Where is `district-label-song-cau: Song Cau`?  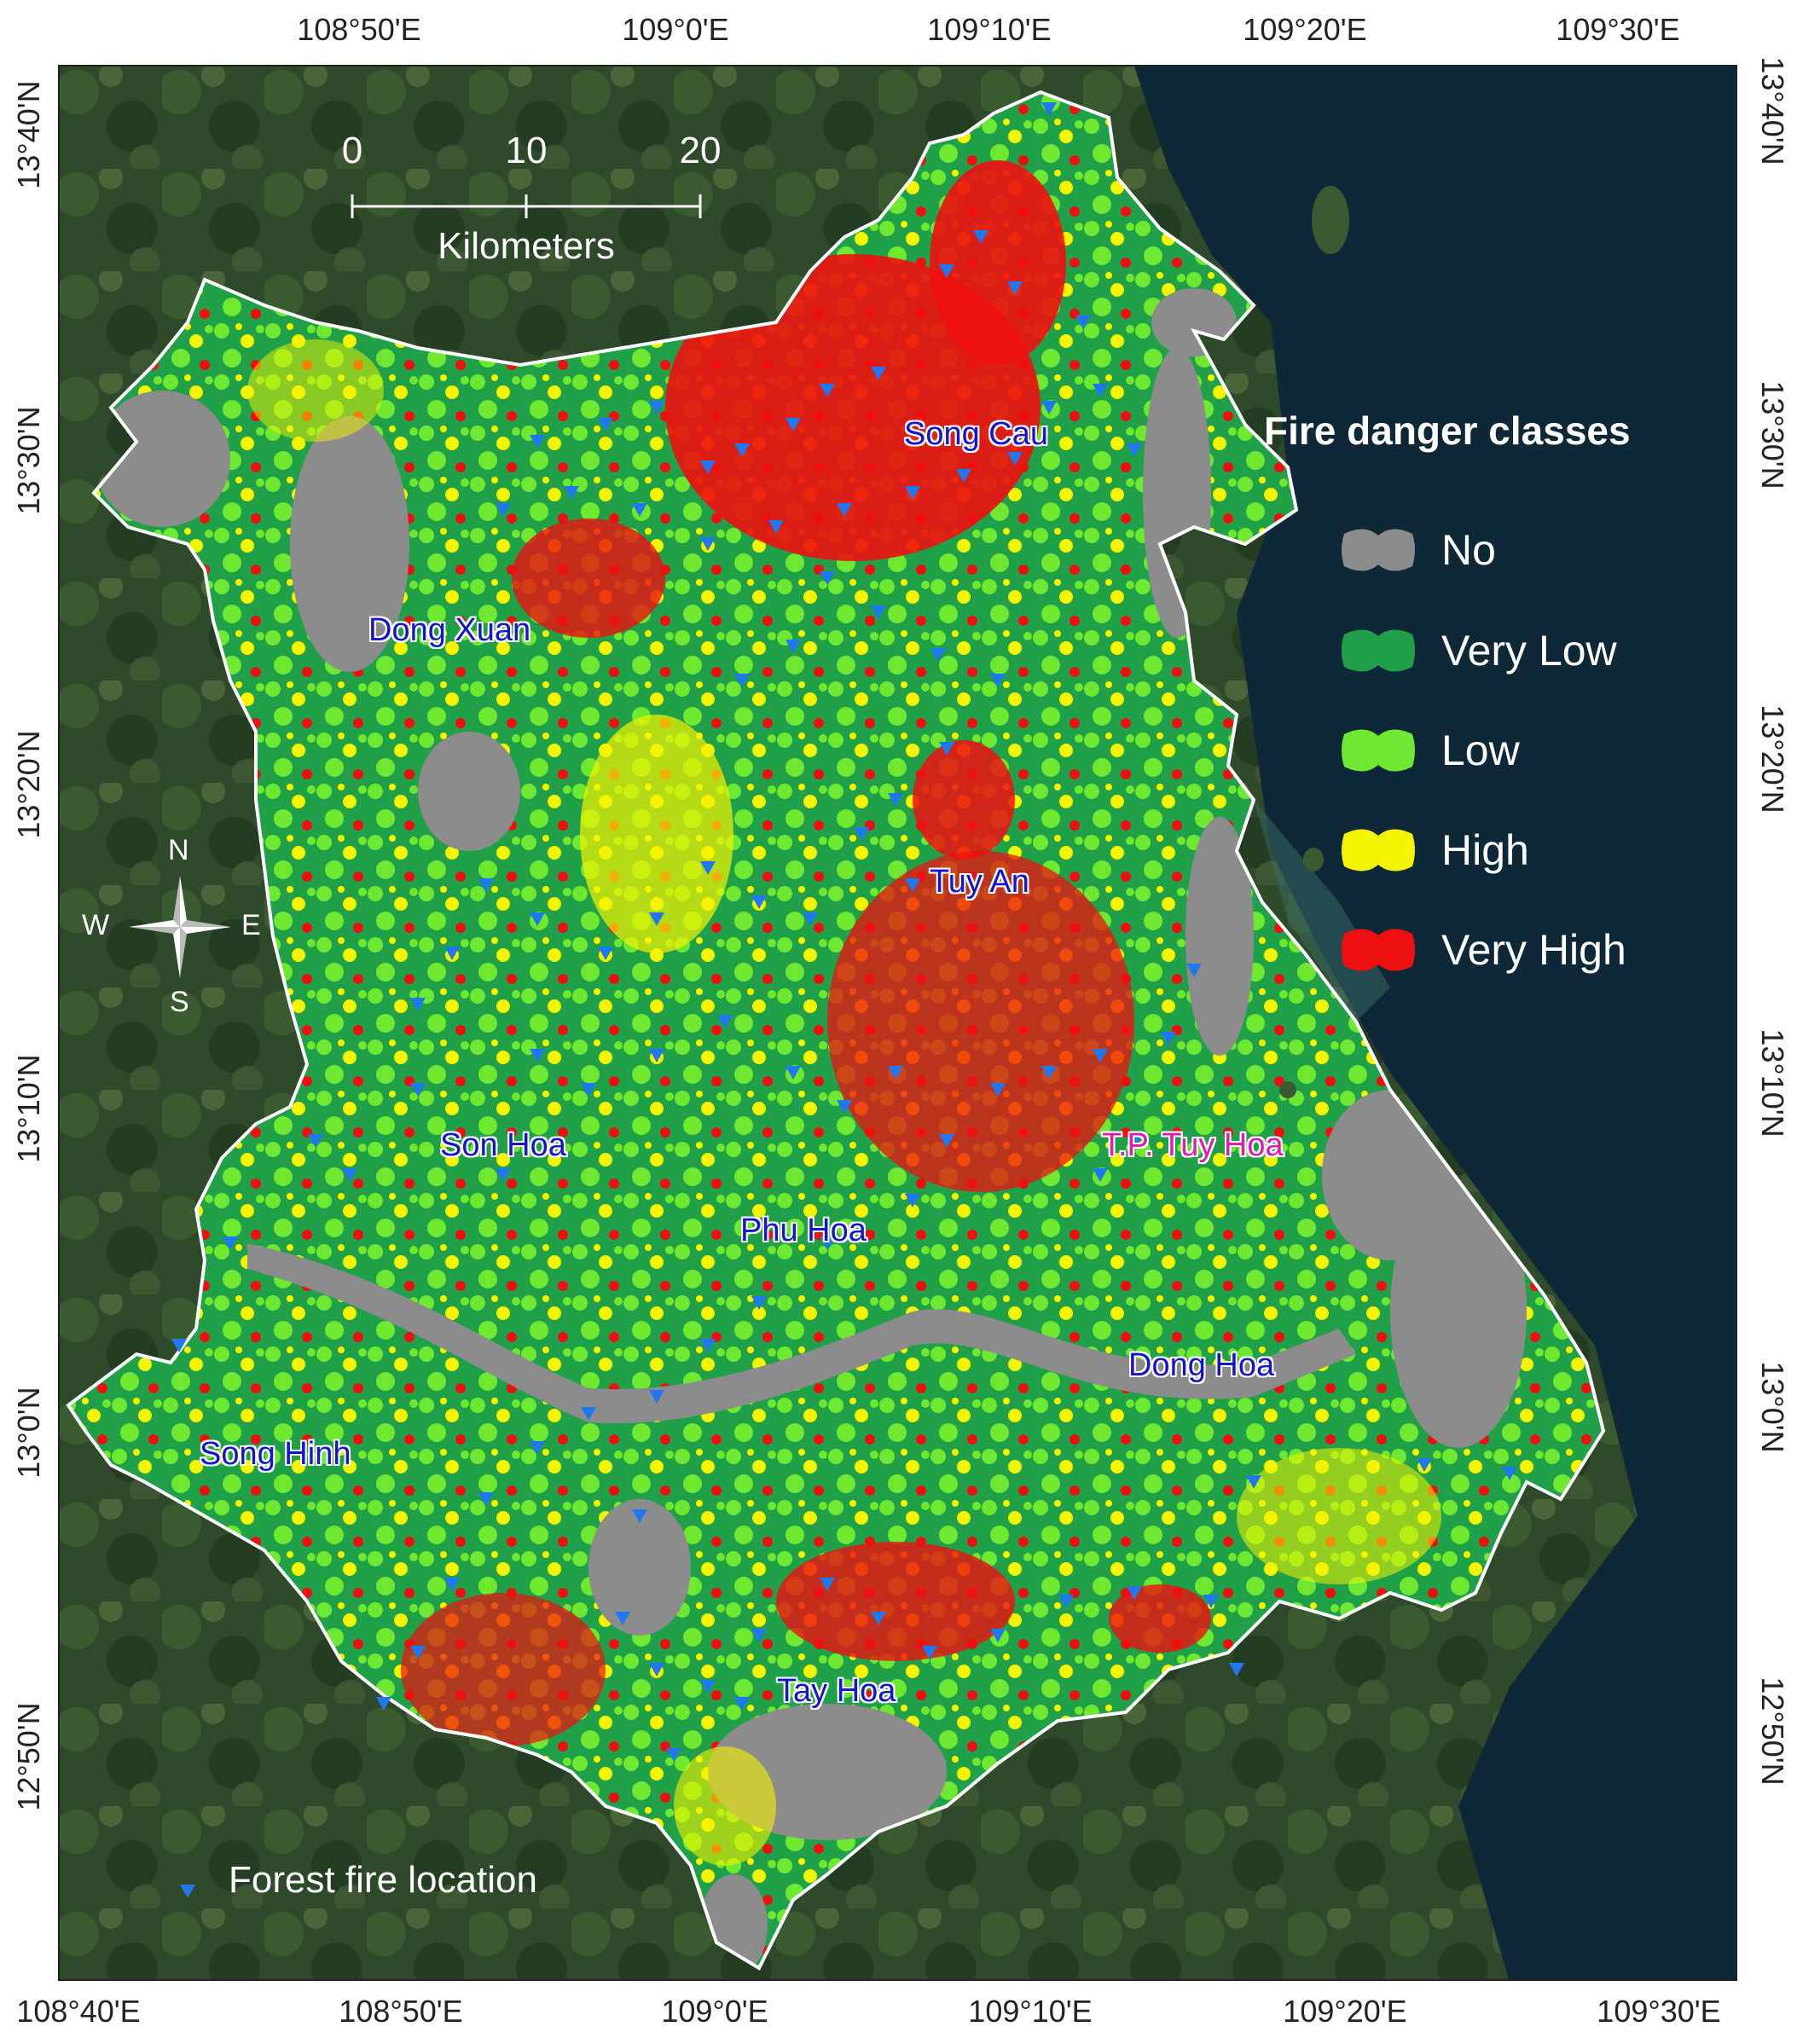 district-label-song-cau: Song Cau is located at coordinates (976, 434).